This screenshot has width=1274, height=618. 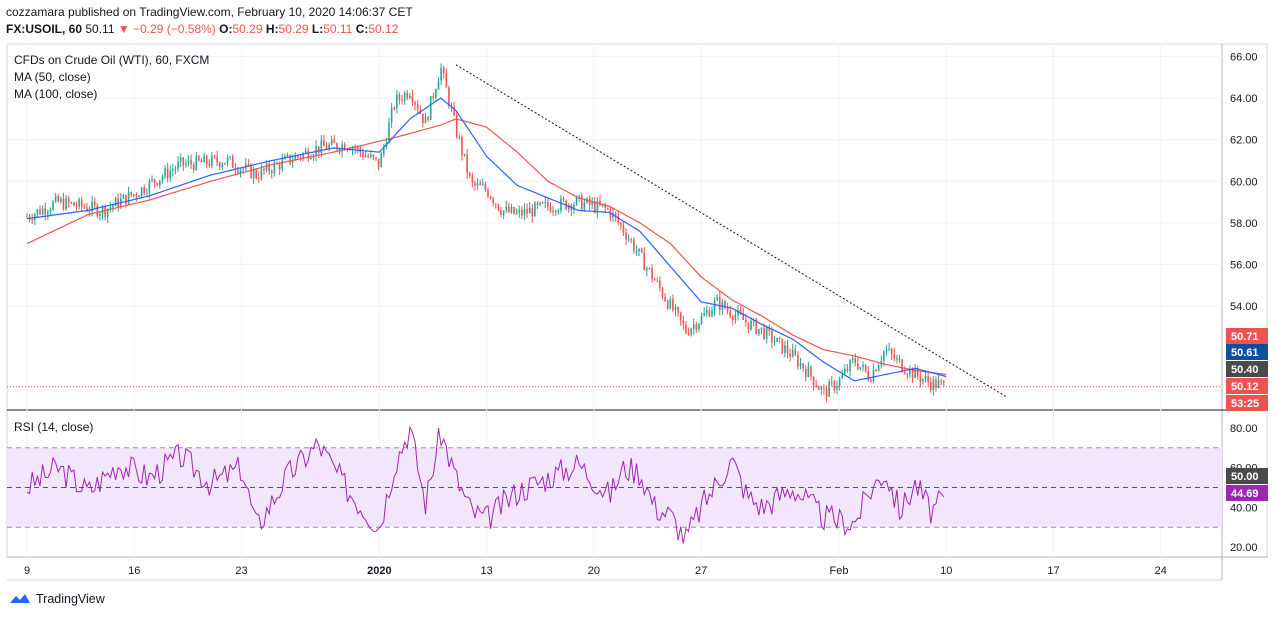 I want to click on price-label-text: 50.40, so click(x=1245, y=370).